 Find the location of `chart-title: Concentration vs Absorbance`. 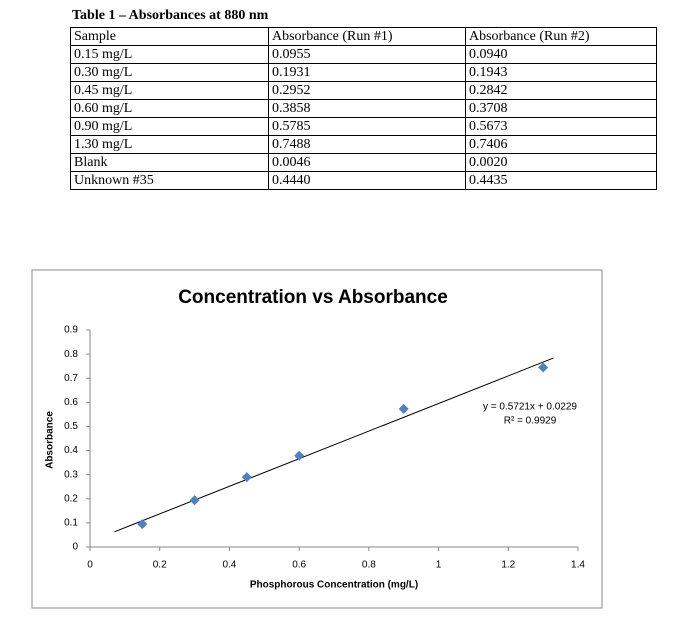

chart-title: Concentration vs Absorbance is located at coordinates (313, 297).